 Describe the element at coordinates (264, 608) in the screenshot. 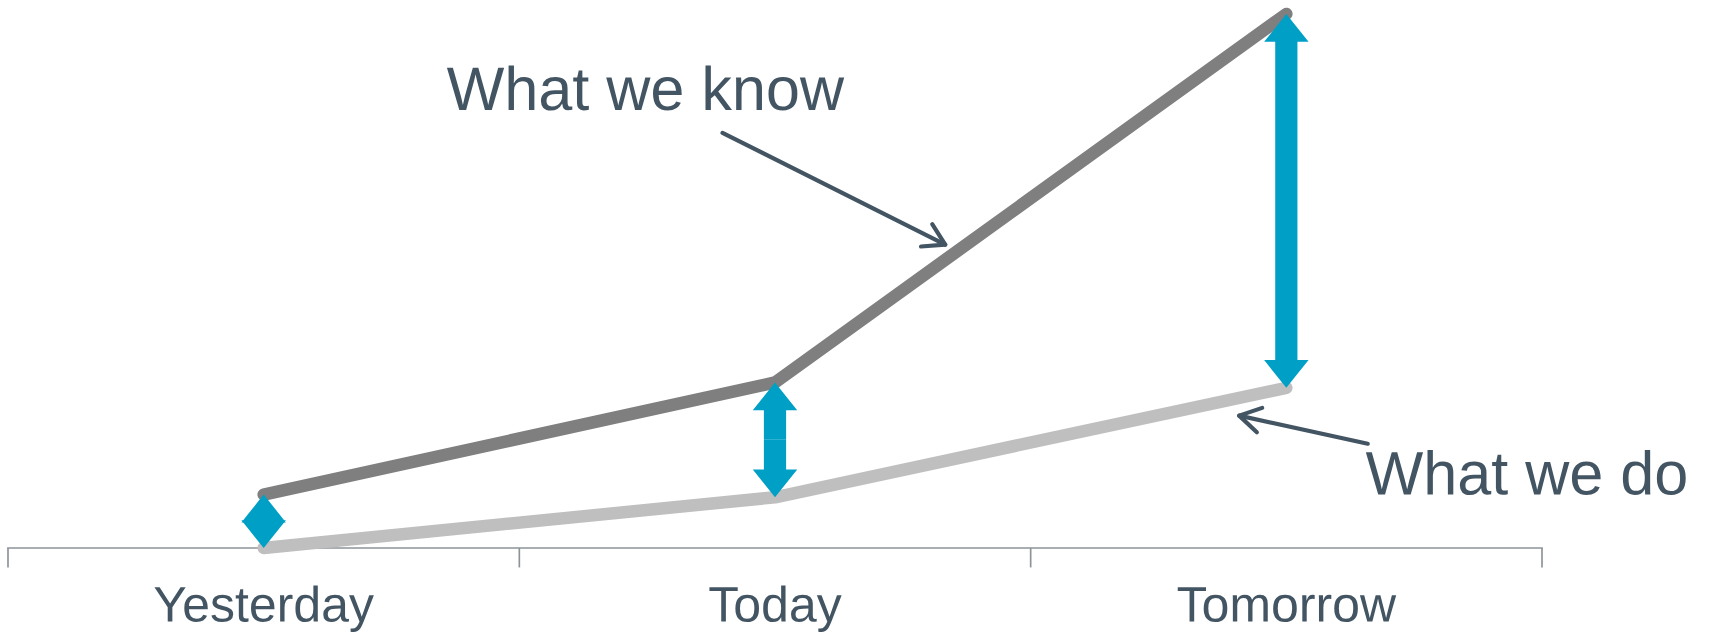

I see `x-tick-label: Yesterday` at that location.